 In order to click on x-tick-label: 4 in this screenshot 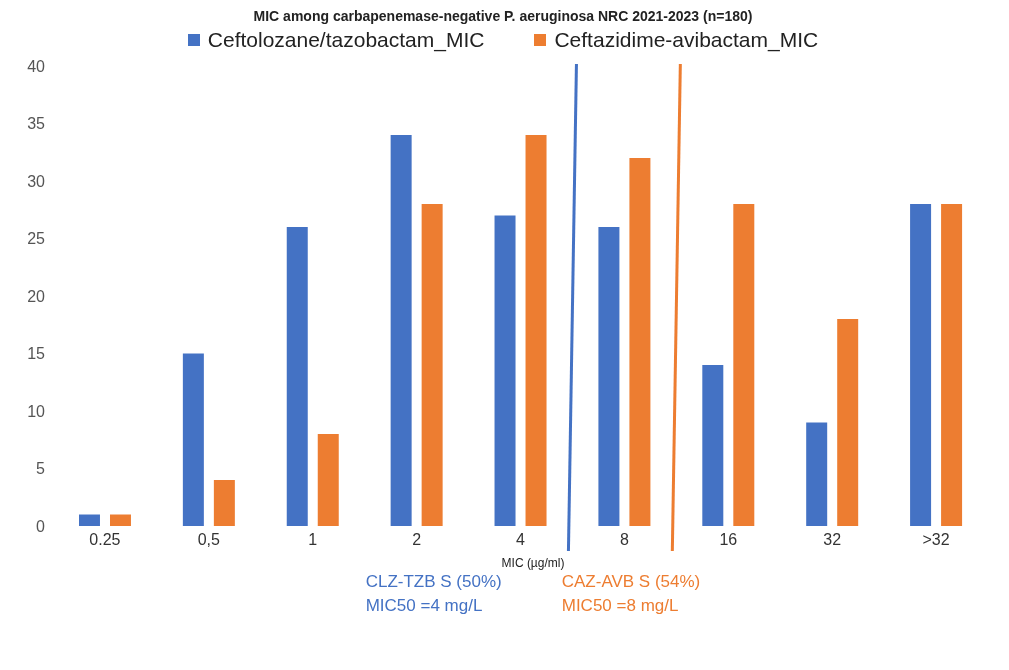, I will do `click(521, 540)`.